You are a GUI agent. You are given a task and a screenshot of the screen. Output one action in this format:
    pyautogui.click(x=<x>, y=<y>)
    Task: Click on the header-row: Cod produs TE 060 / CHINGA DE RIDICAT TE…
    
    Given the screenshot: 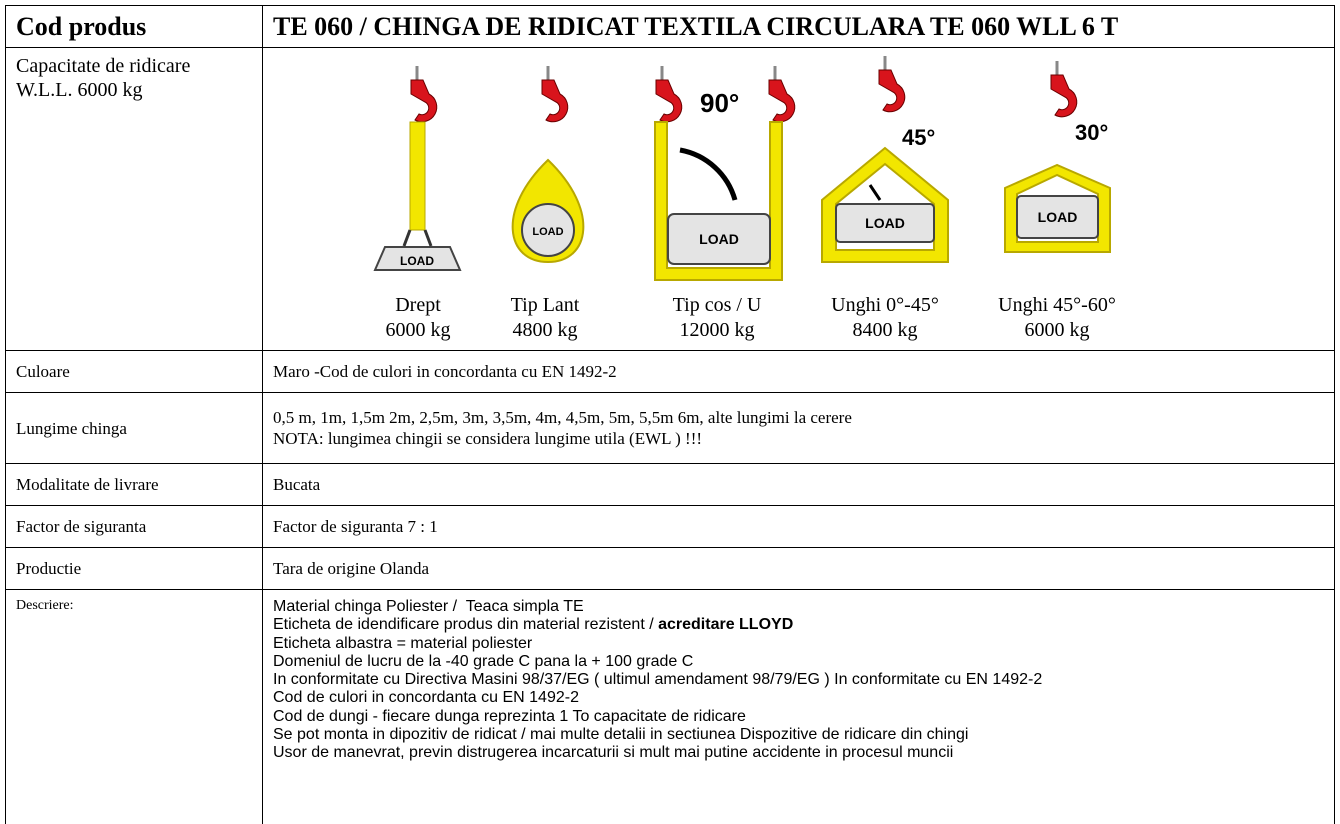 What is the action you would take?
    pyautogui.click(x=670, y=26)
    